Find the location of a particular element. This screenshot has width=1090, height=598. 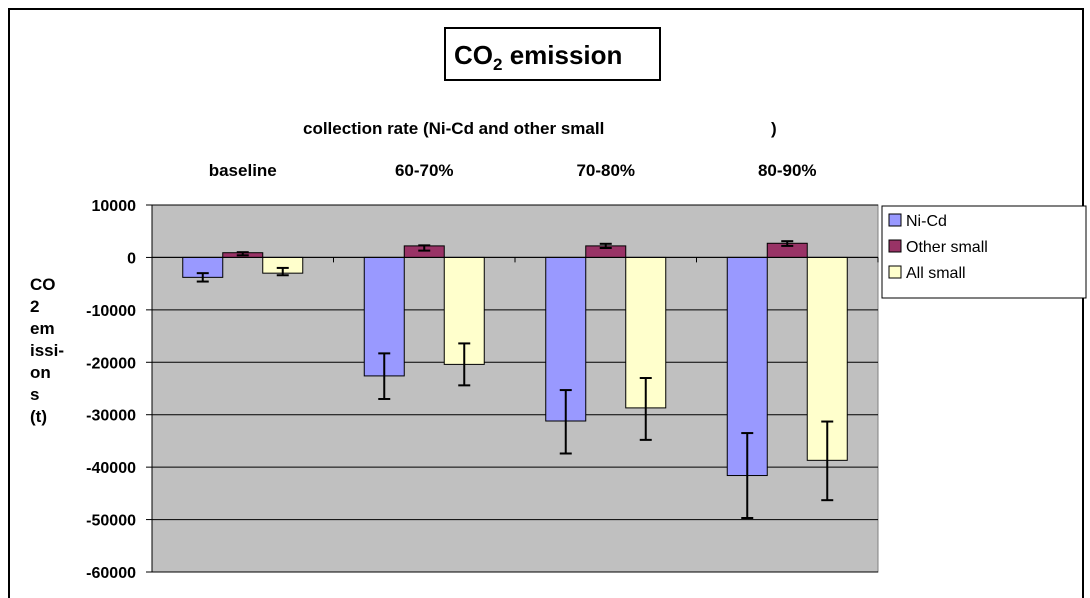

legend-label: Other small is located at coordinates (947, 247).